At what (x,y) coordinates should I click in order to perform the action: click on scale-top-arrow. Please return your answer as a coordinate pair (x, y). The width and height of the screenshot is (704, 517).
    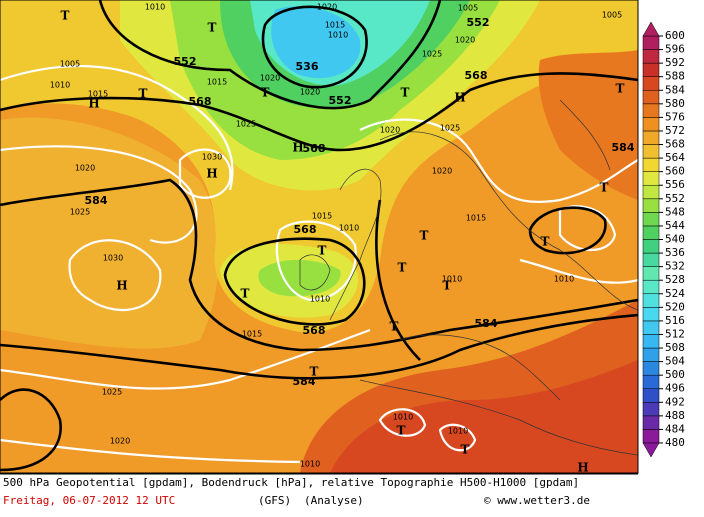
    Looking at the image, I should click on (651, 29).